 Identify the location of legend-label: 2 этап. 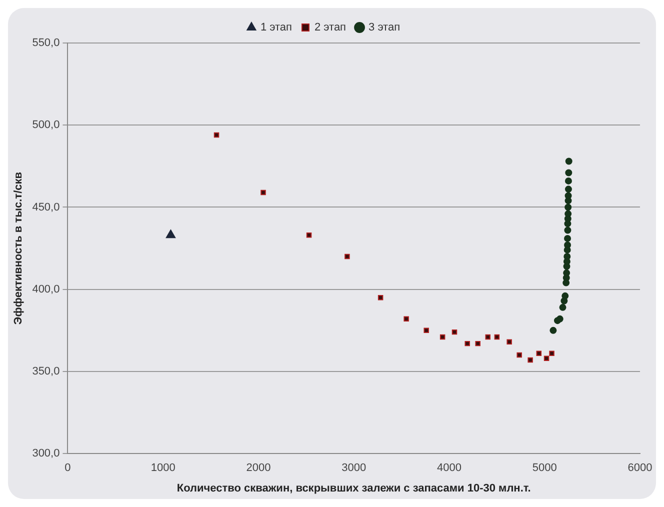
(330, 28).